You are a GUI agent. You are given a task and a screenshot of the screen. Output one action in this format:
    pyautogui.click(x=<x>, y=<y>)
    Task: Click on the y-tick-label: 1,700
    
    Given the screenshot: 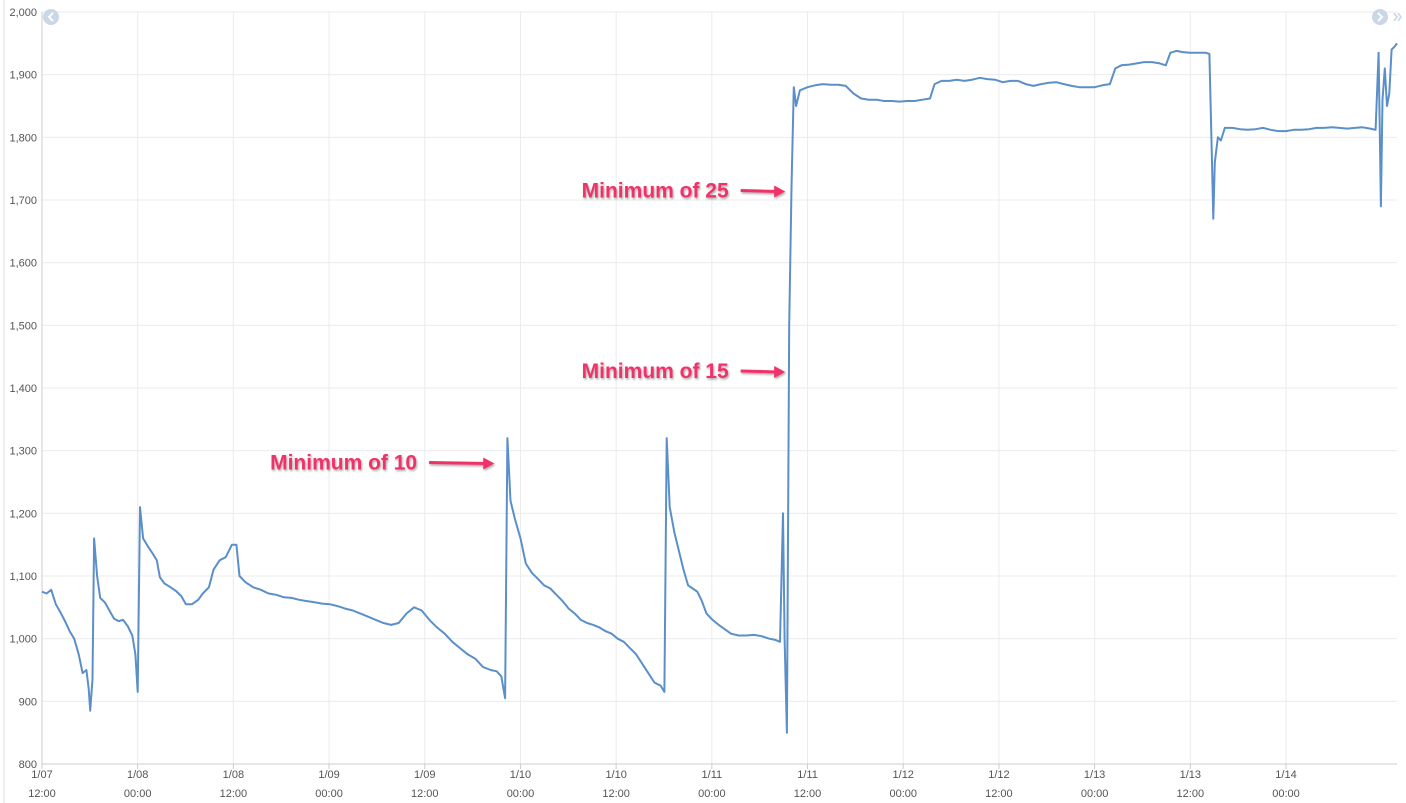 What is the action you would take?
    pyautogui.click(x=23, y=201)
    